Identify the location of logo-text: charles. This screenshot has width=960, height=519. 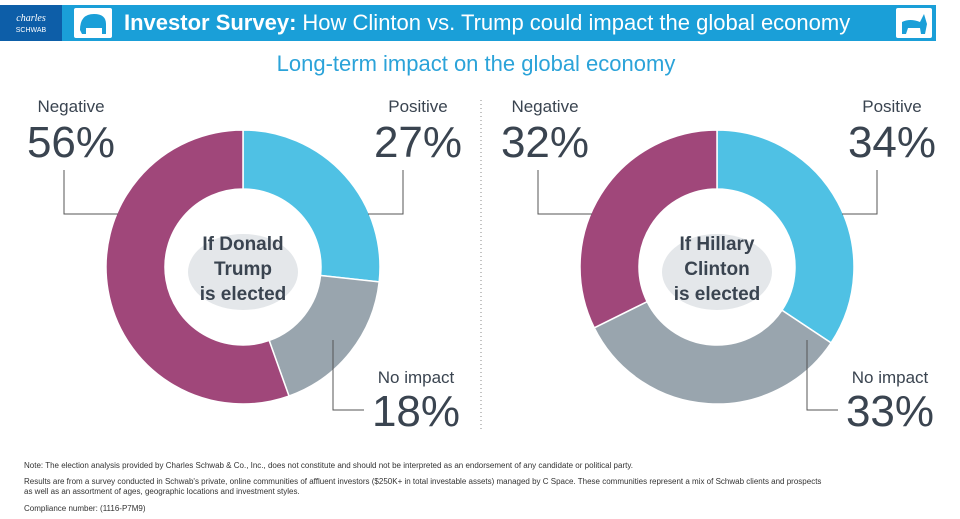
(31, 18).